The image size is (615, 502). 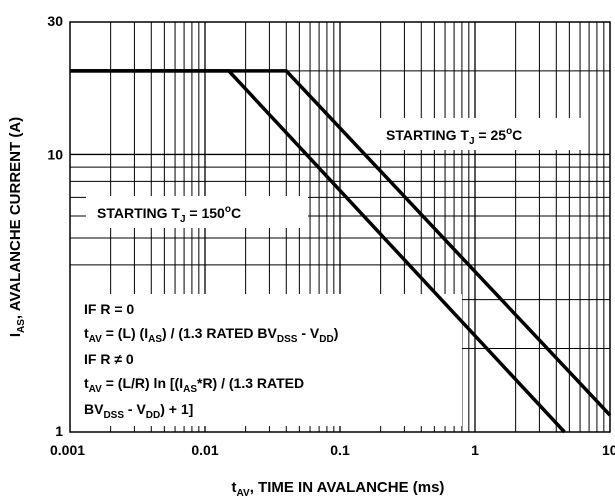 What do you see at coordinates (109, 309) in the screenshot?
I see `formula-line-1: IF R = 0` at bounding box center [109, 309].